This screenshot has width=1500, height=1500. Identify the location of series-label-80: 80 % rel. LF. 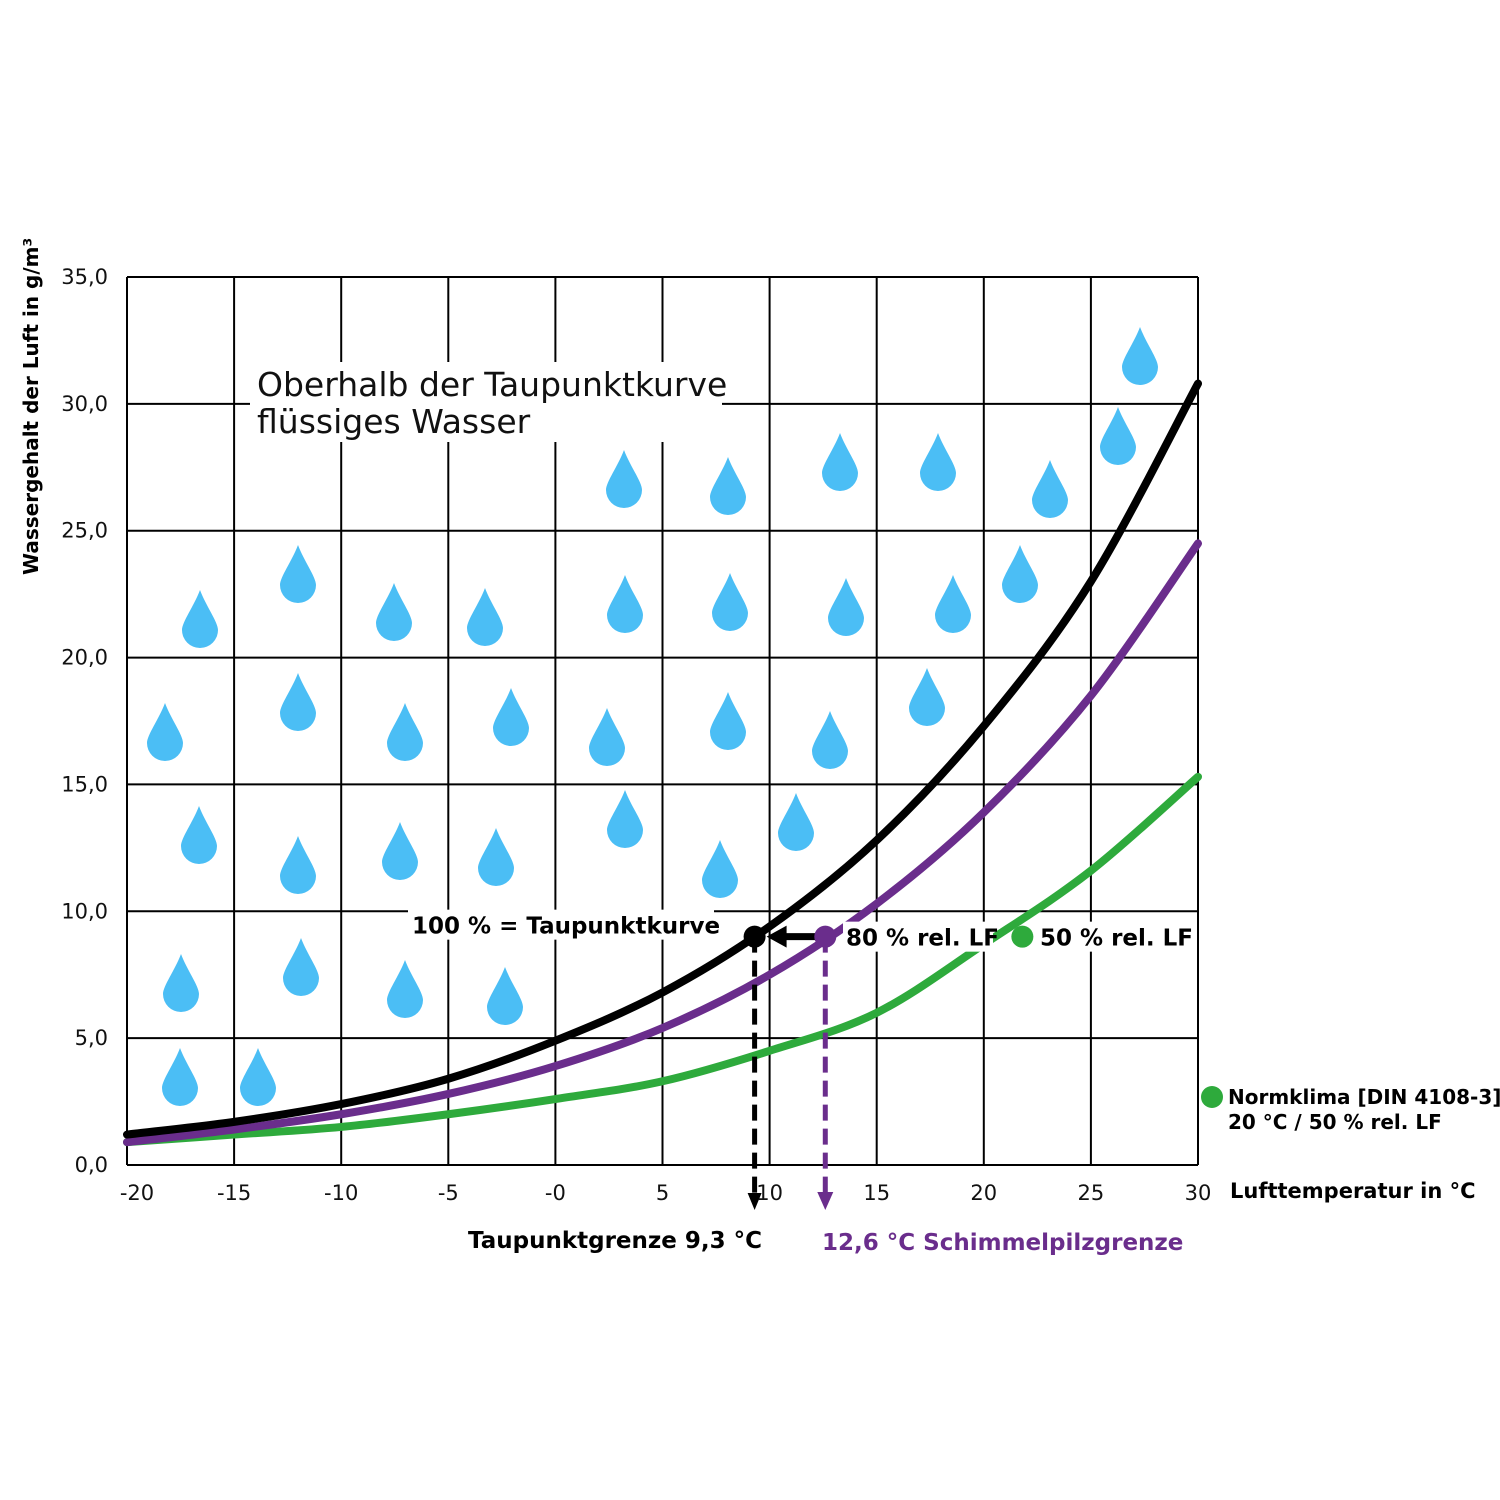
(922, 939).